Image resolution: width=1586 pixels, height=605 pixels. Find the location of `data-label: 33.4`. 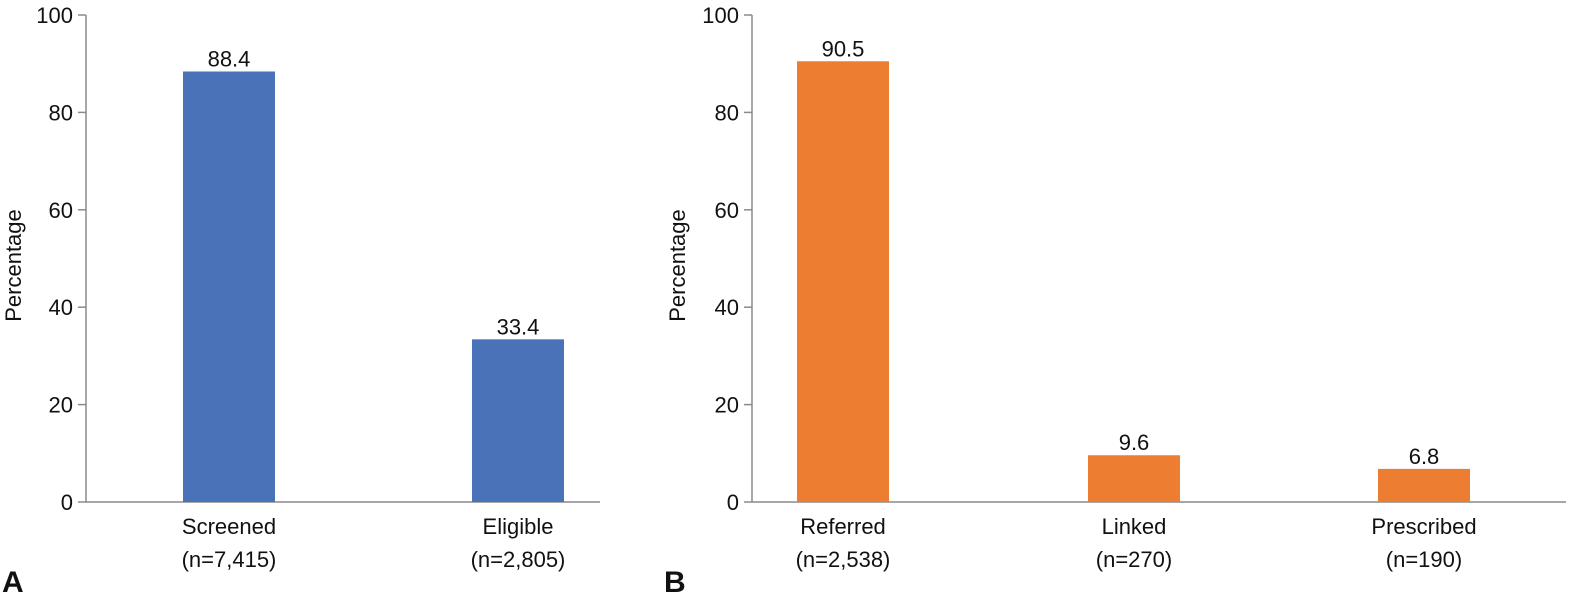

data-label: 33.4 is located at coordinates (518, 326).